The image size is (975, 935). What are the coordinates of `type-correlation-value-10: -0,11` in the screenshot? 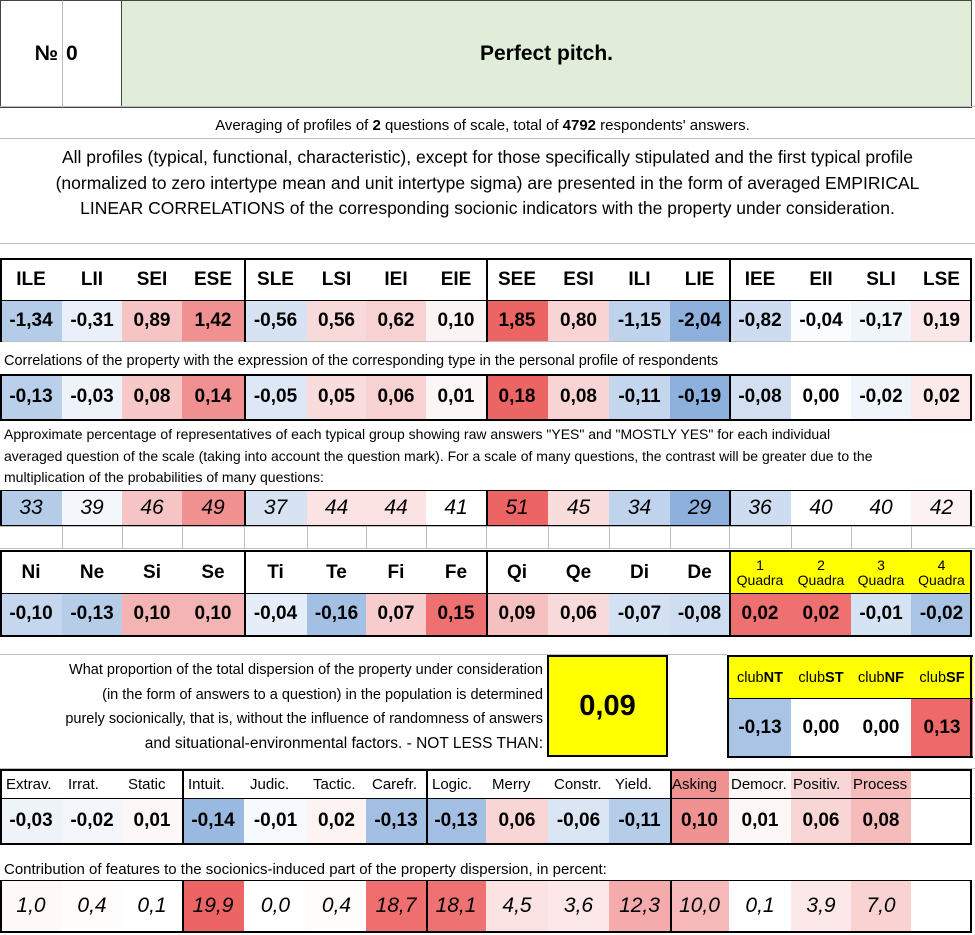 It's located at (639, 397).